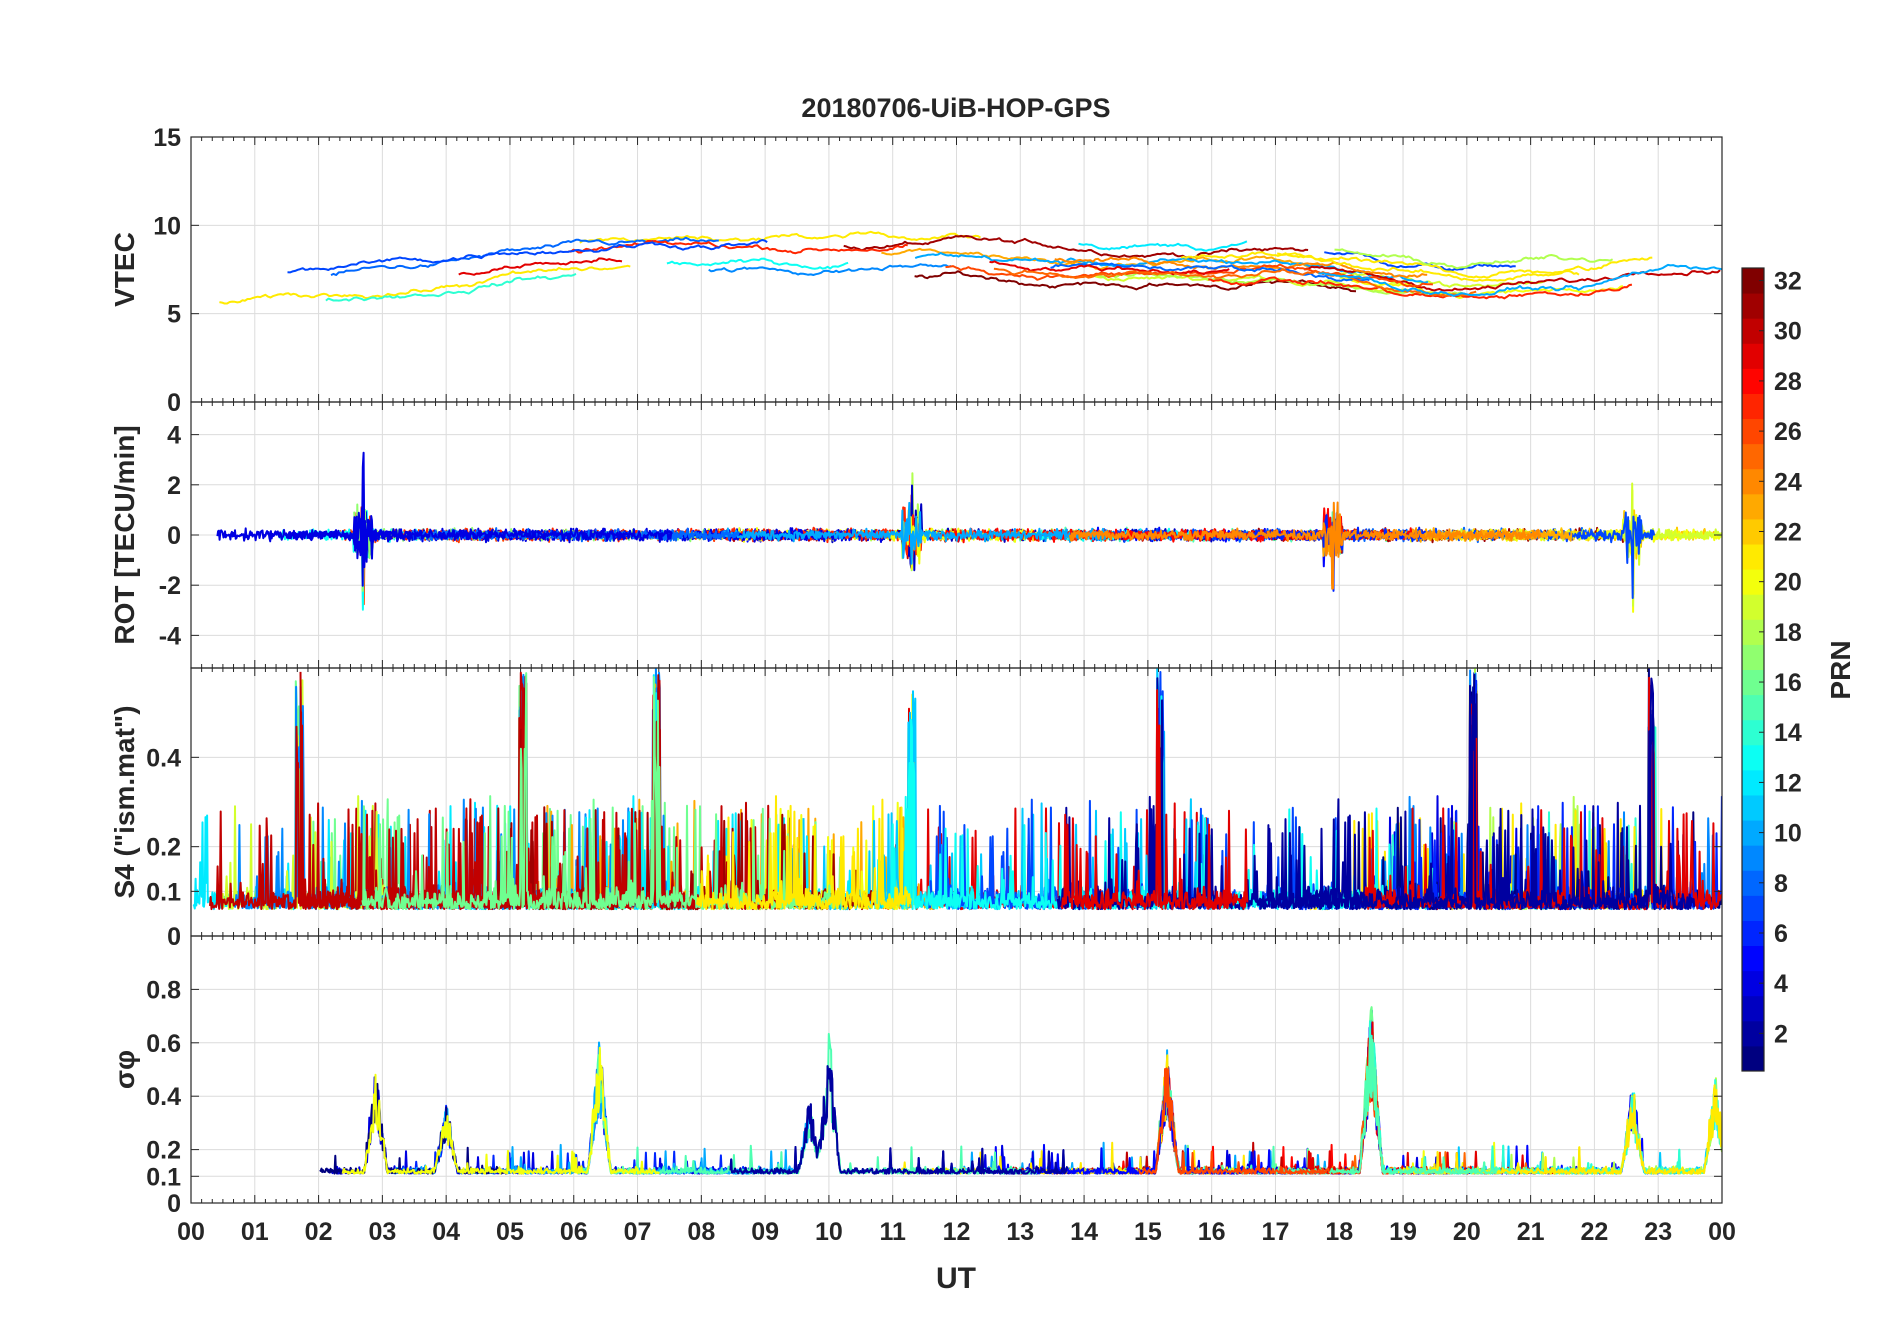 This screenshot has height=1330, width=1902. Describe the element at coordinates (1781, 984) in the screenshot. I see `colorbar-tick-label: 4` at that location.